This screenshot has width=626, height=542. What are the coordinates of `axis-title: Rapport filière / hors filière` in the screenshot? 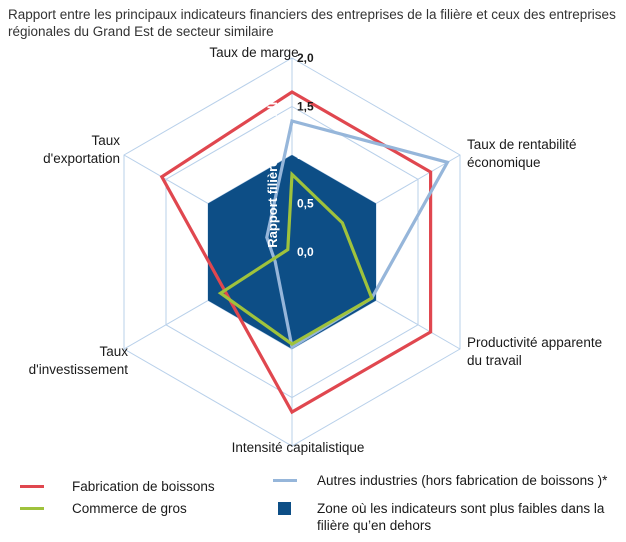 It's located at (272, 164).